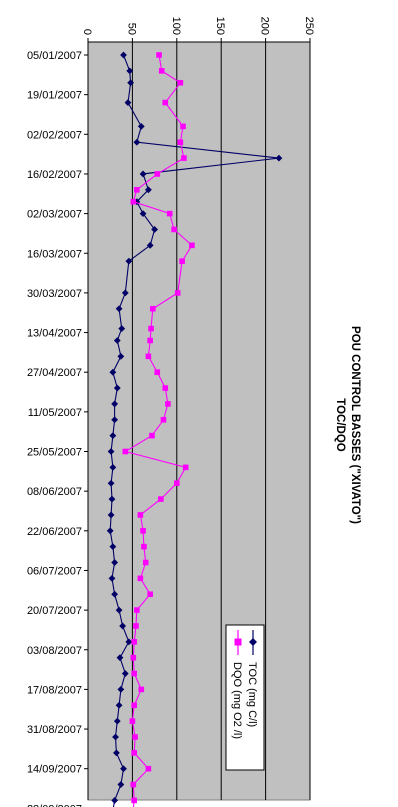 This screenshot has width=398, height=807. I want to click on category-tick-label: 17/08/2007, so click(54, 690).